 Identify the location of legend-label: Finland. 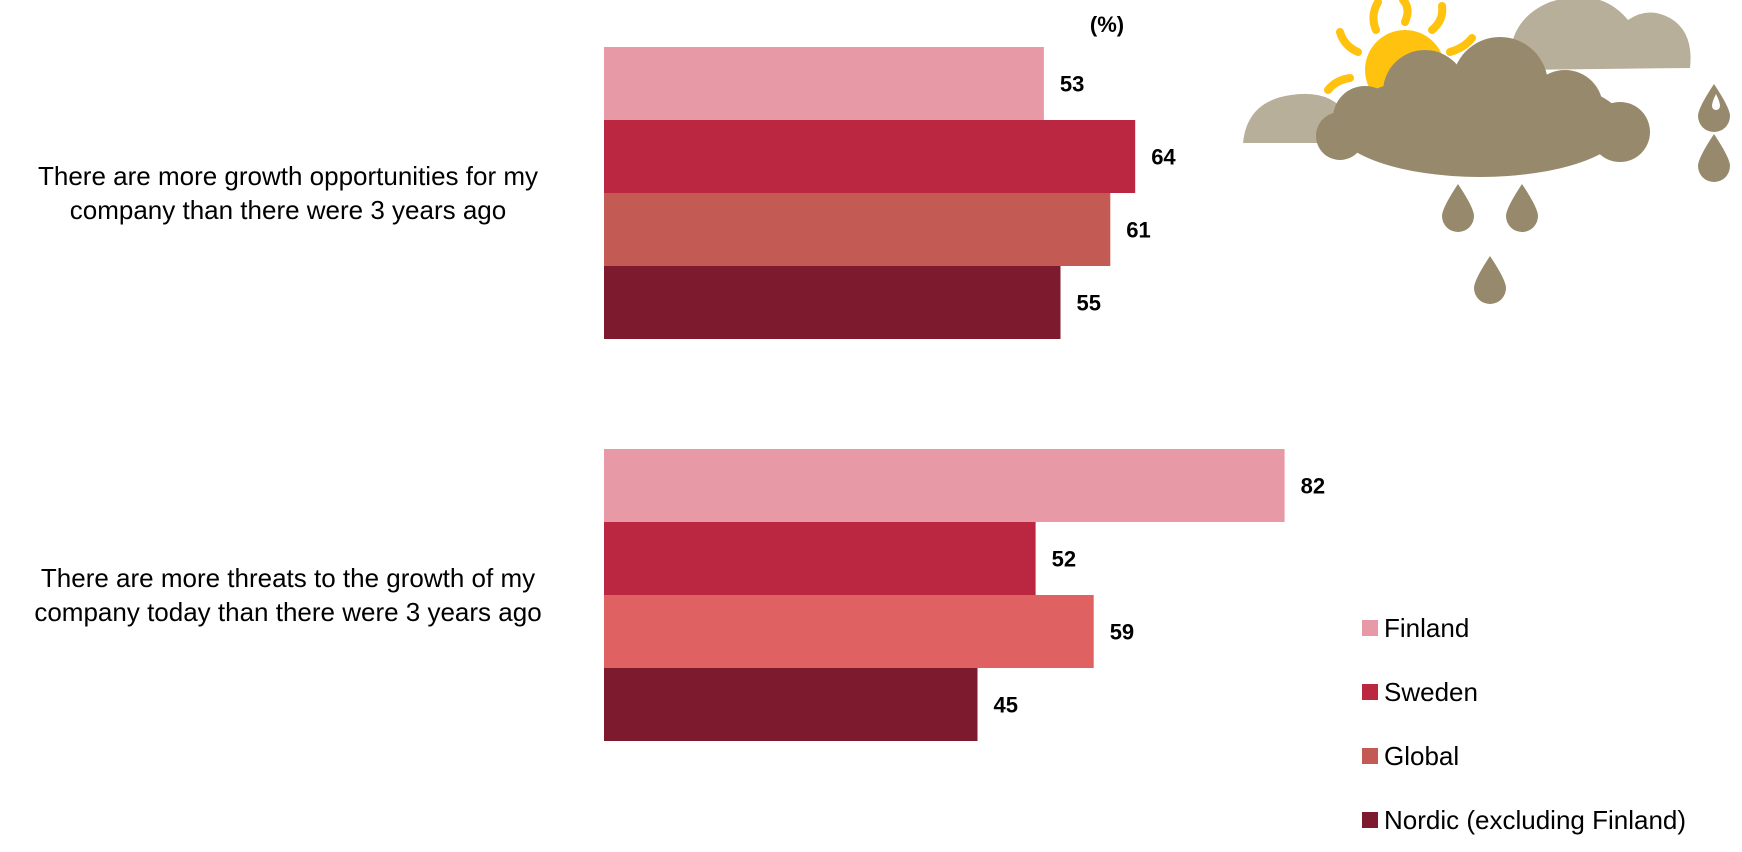
(1427, 627).